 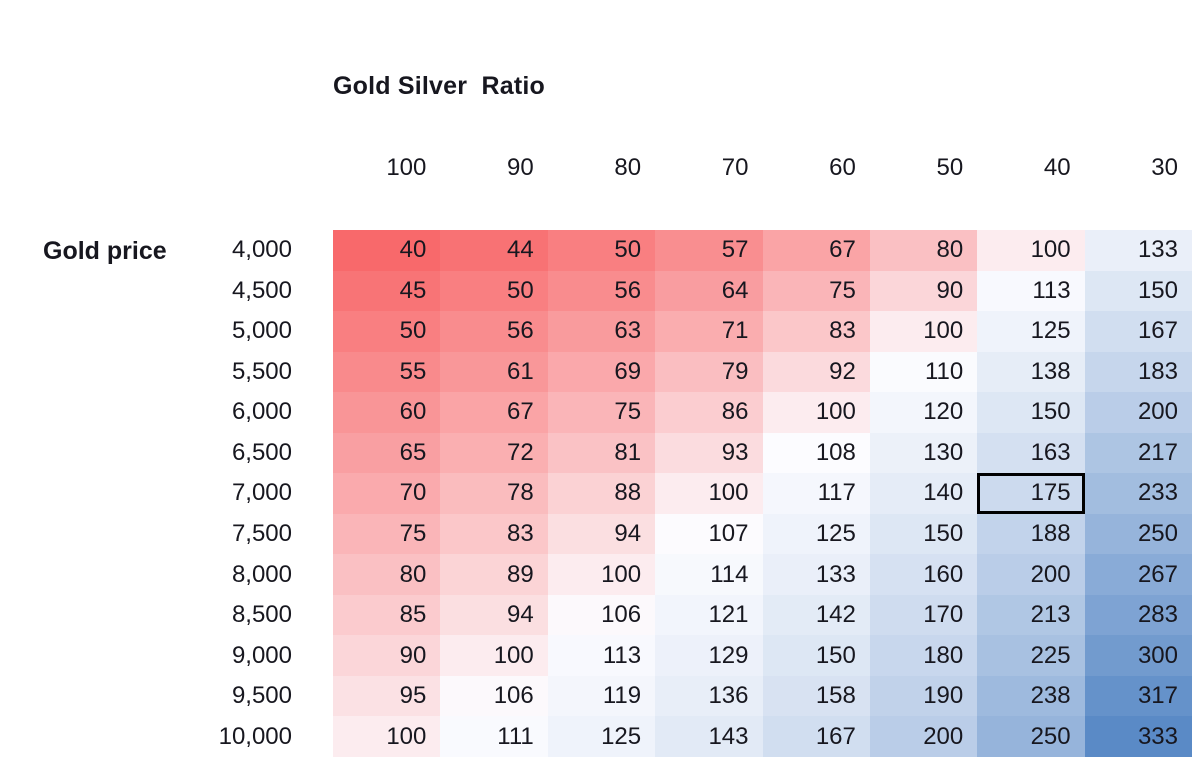 I want to click on heatmap-cell: 140, so click(x=923, y=493).